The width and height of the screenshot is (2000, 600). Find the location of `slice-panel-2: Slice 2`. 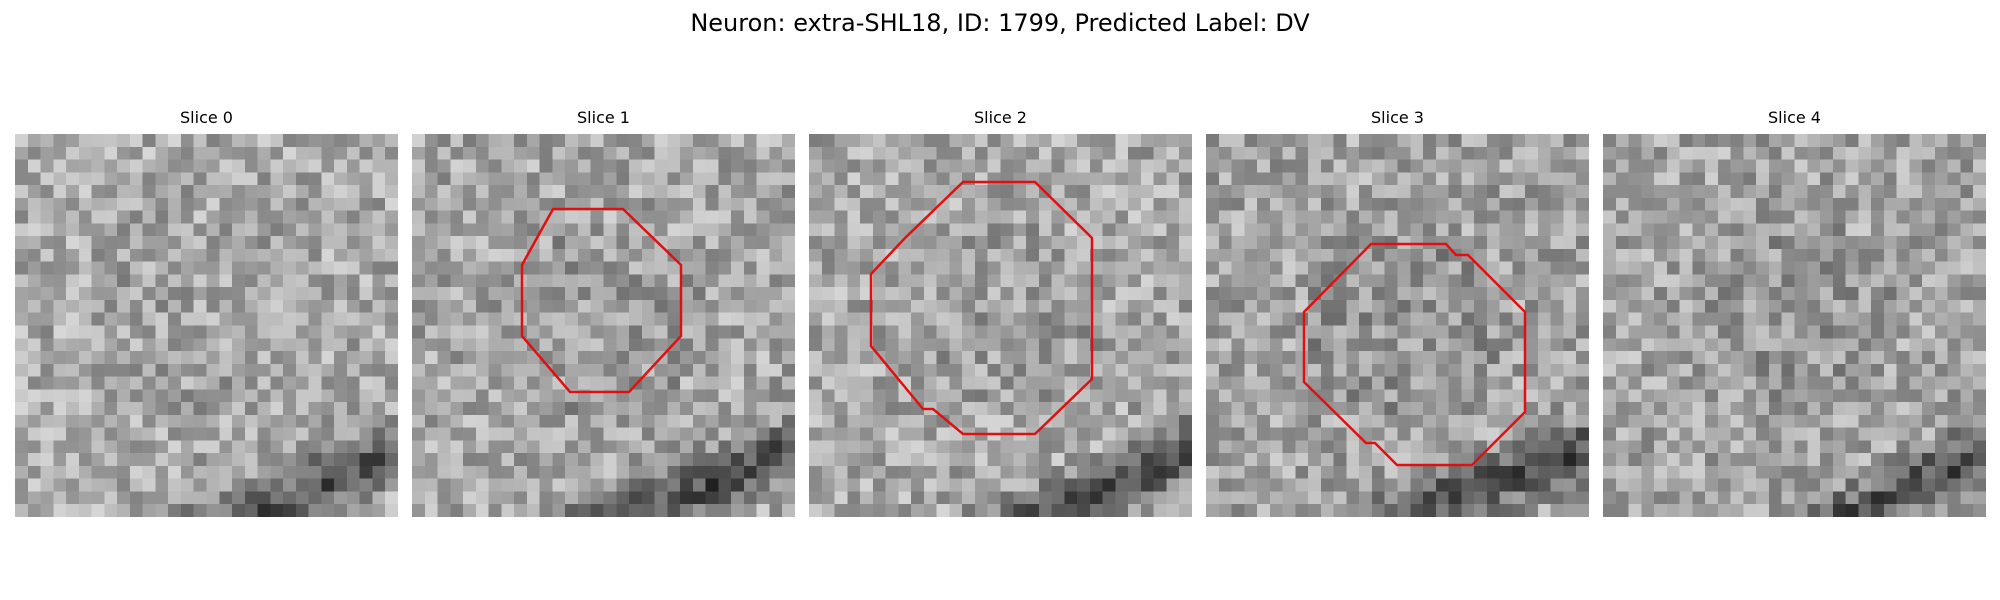

slice-panel-2: Slice 2 is located at coordinates (1000, 312).